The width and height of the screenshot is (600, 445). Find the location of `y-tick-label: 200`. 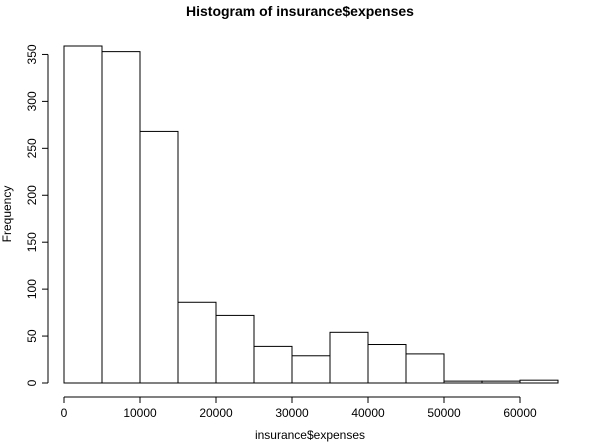

y-tick-label: 200 is located at coordinates (32, 195).